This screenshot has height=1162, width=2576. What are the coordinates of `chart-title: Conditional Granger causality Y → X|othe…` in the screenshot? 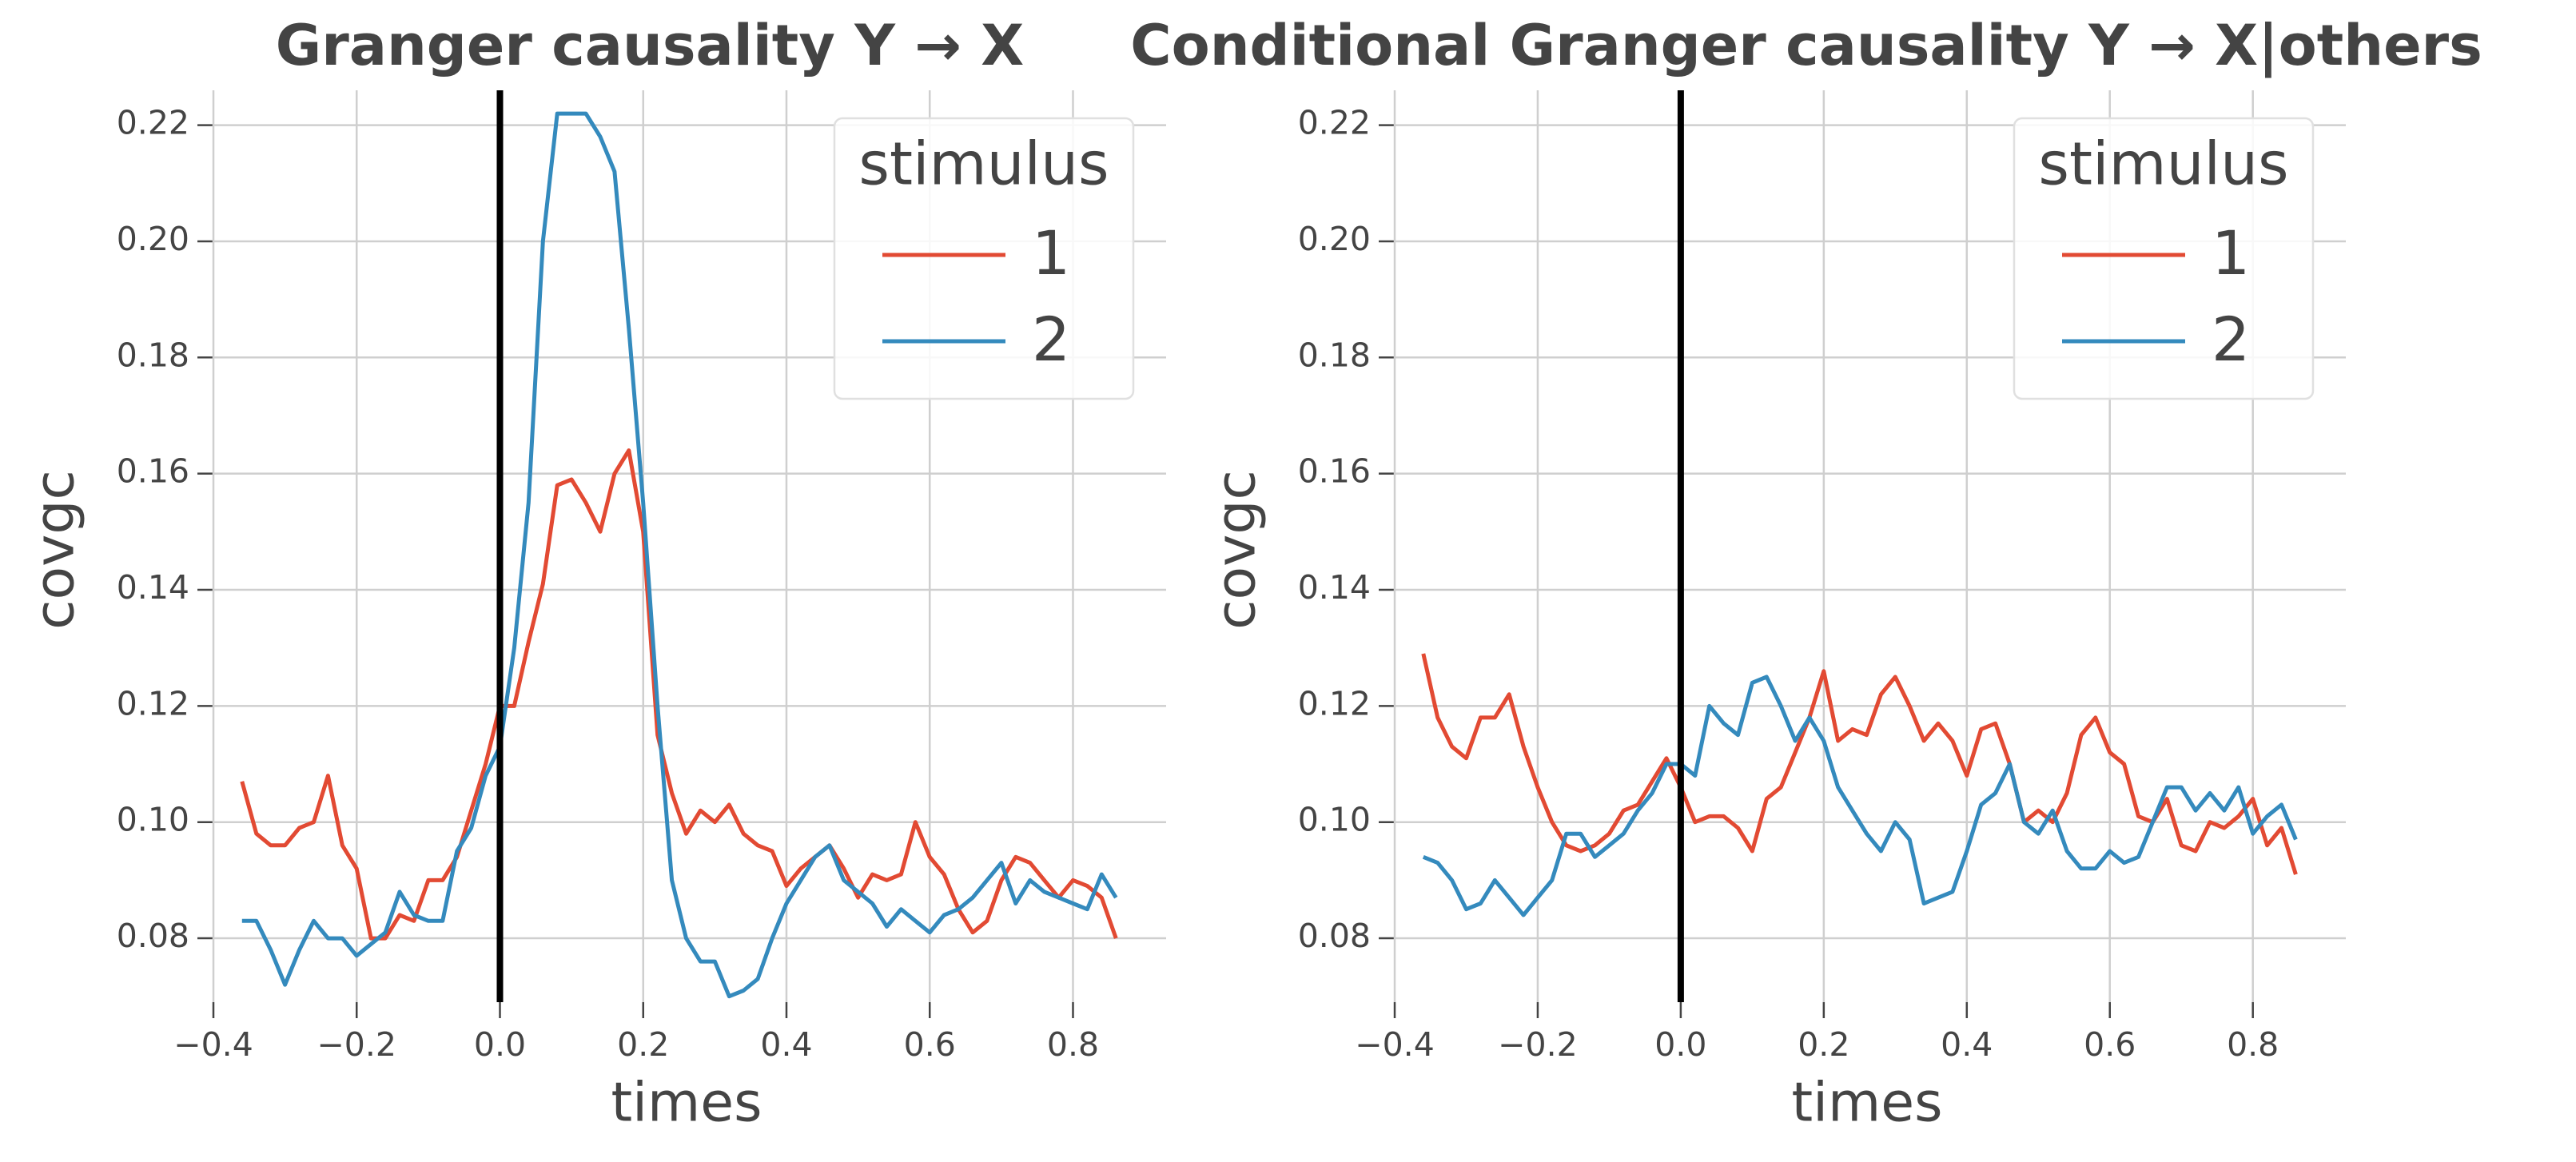 It's located at (1806, 45).